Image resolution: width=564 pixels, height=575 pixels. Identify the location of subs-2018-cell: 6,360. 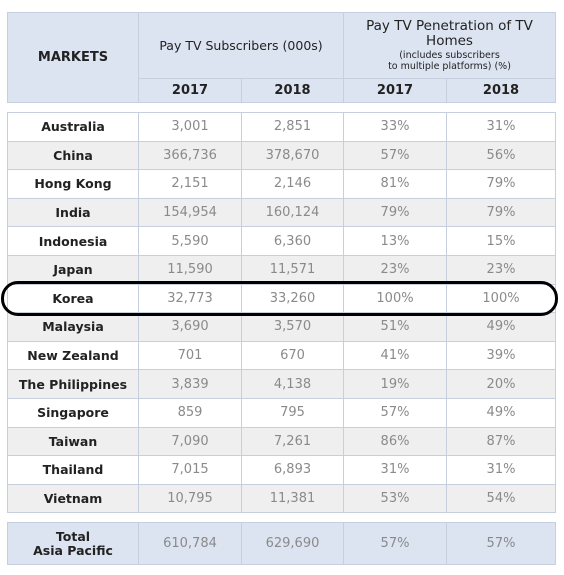
(292, 241).